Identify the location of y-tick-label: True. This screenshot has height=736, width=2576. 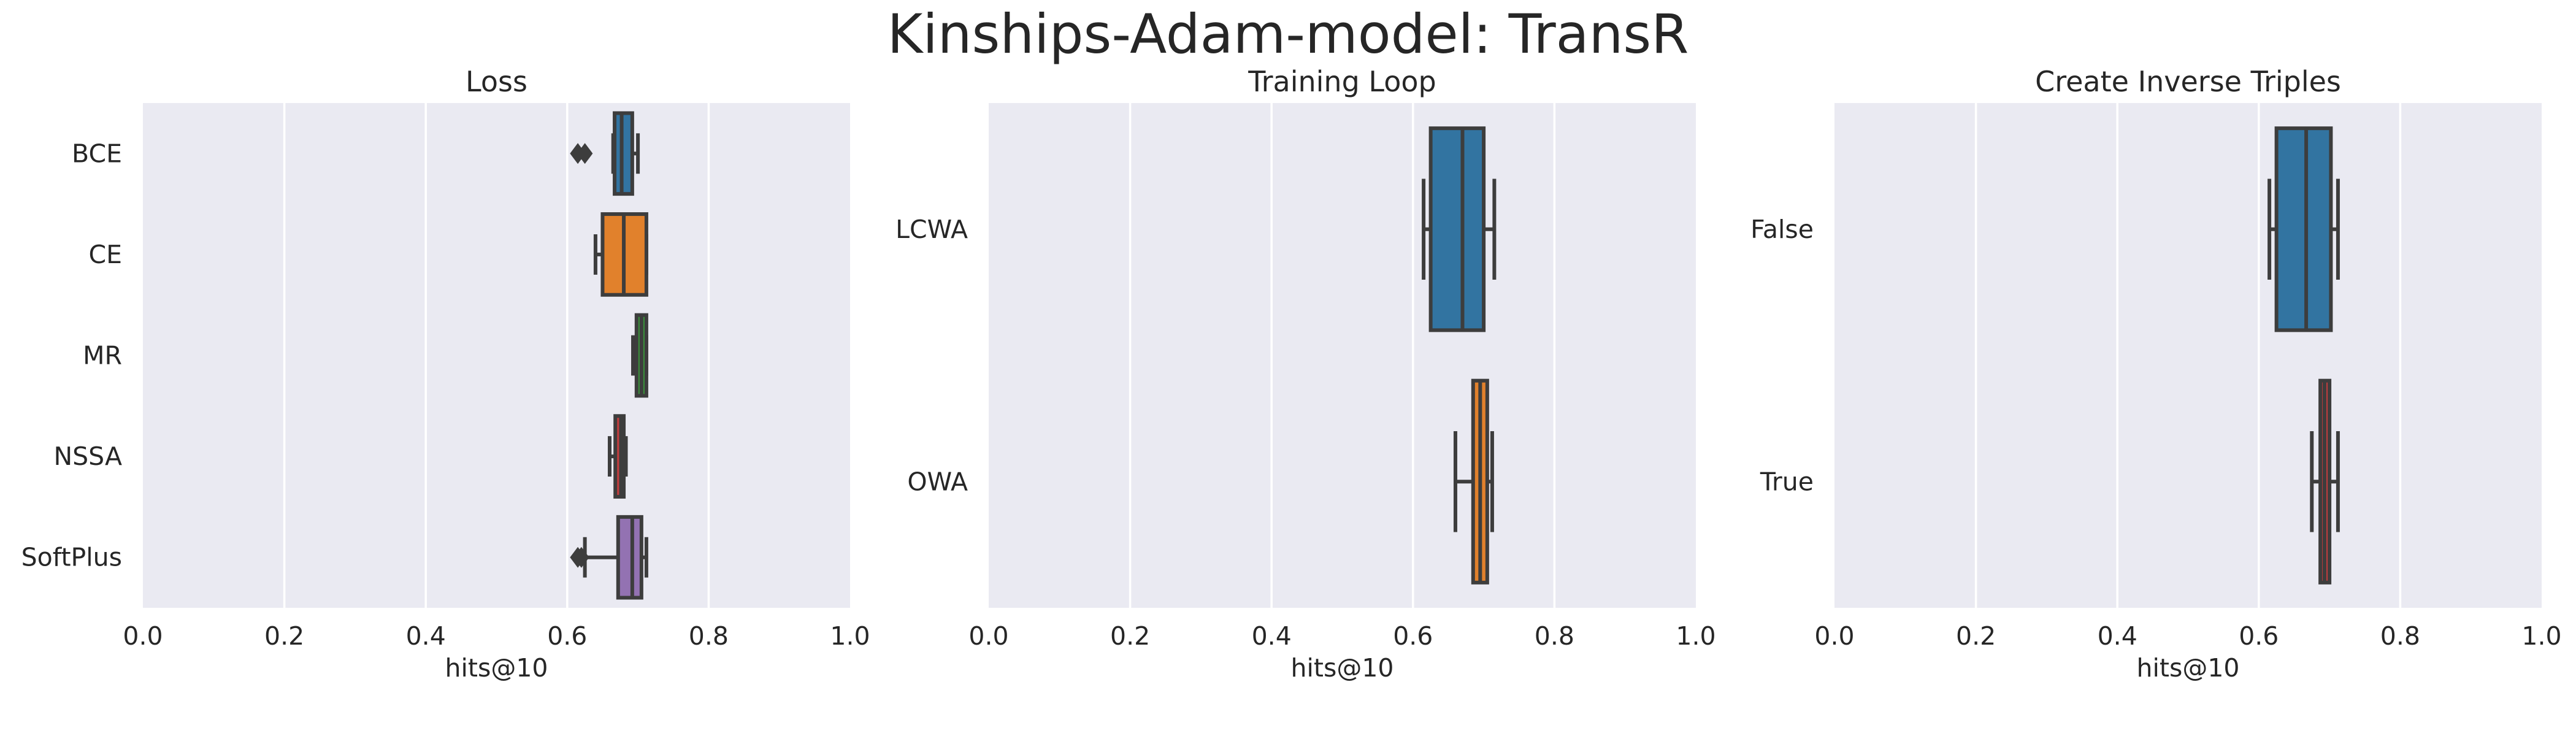
(1787, 481).